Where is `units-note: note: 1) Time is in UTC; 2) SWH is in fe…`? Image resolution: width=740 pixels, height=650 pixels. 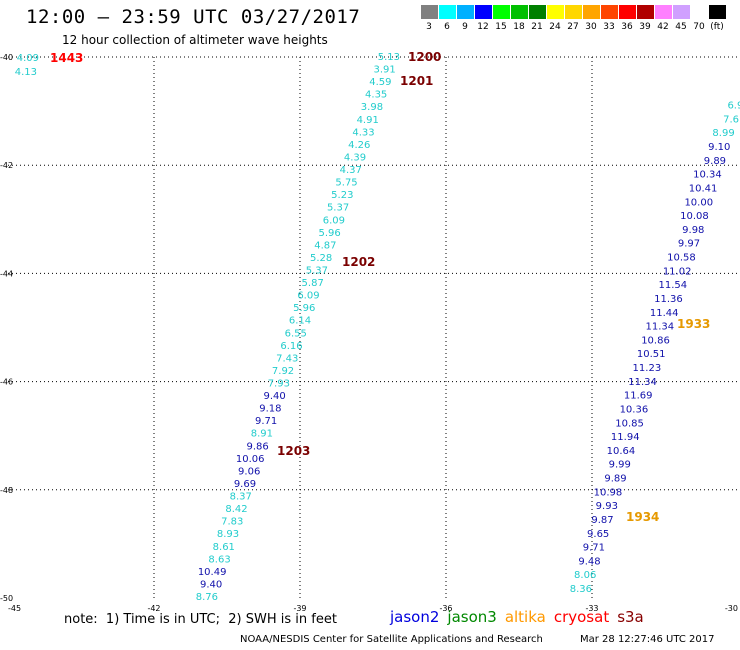 units-note: note: 1) Time is in UTC; 2) SWH is in fe… is located at coordinates (200, 619).